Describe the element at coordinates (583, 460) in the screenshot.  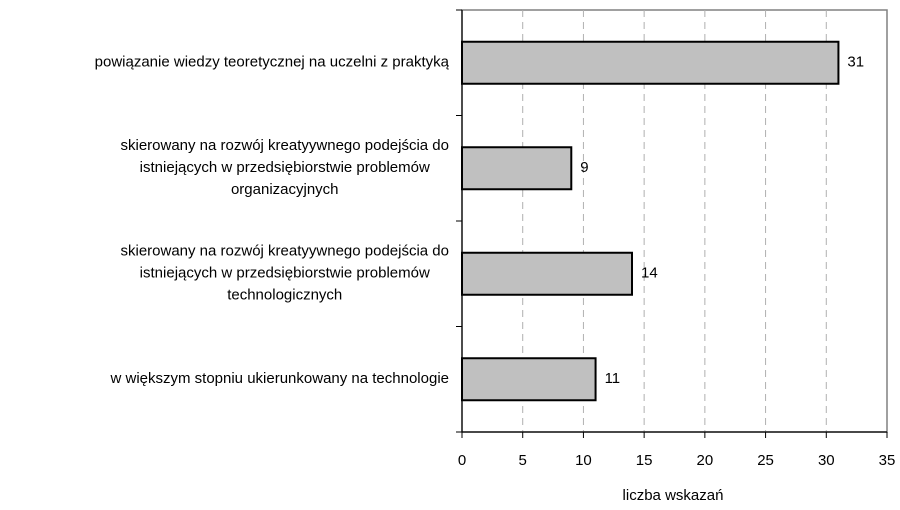
I see `x-tick-label: 10` at that location.